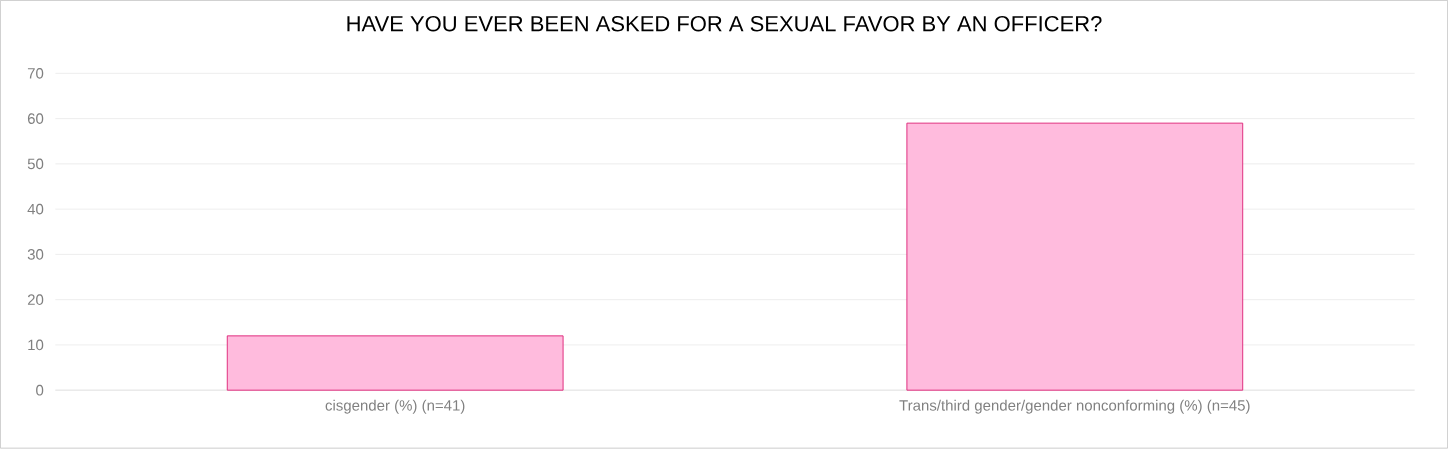  Describe the element at coordinates (35, 209) in the screenshot. I see `y-tick-label: 40` at that location.